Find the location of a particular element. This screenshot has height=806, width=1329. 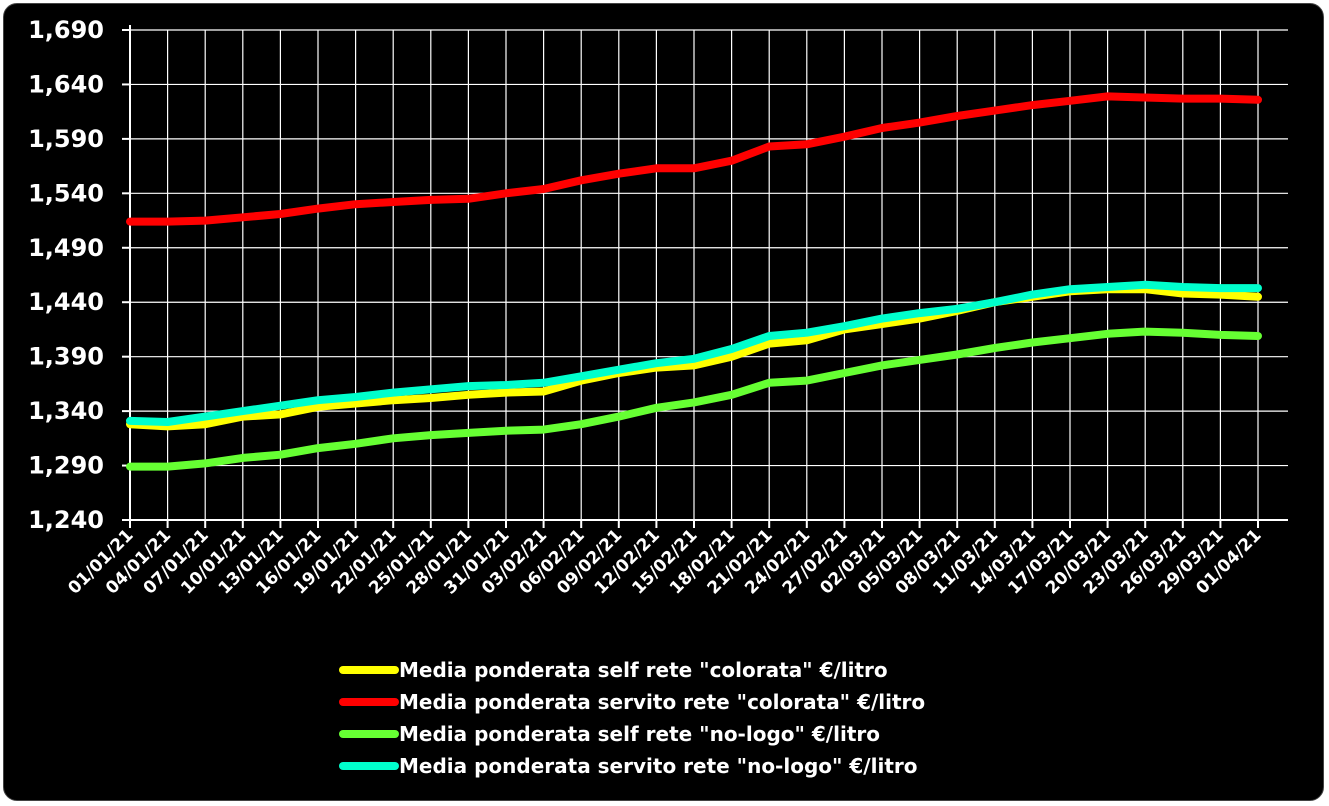

y-tick-label: 1,640 is located at coordinates (66, 84).